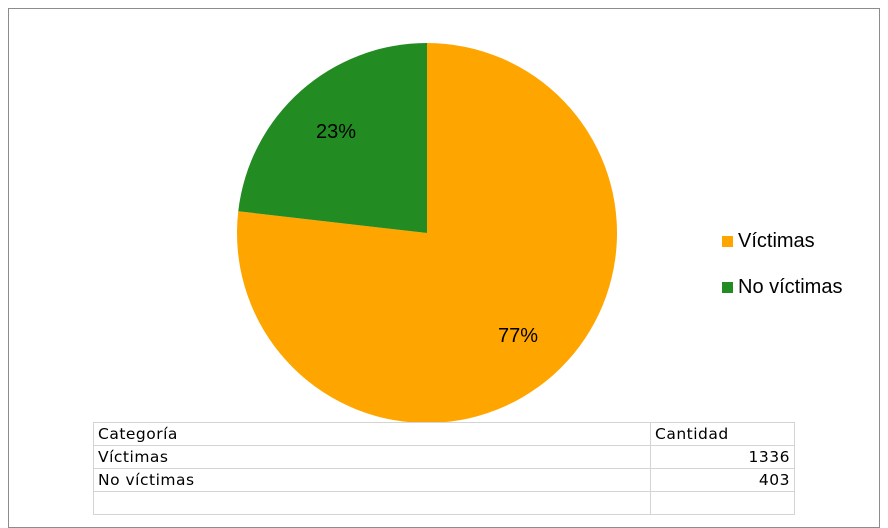  Describe the element at coordinates (722, 503) in the screenshot. I see `cell-quantity` at that location.